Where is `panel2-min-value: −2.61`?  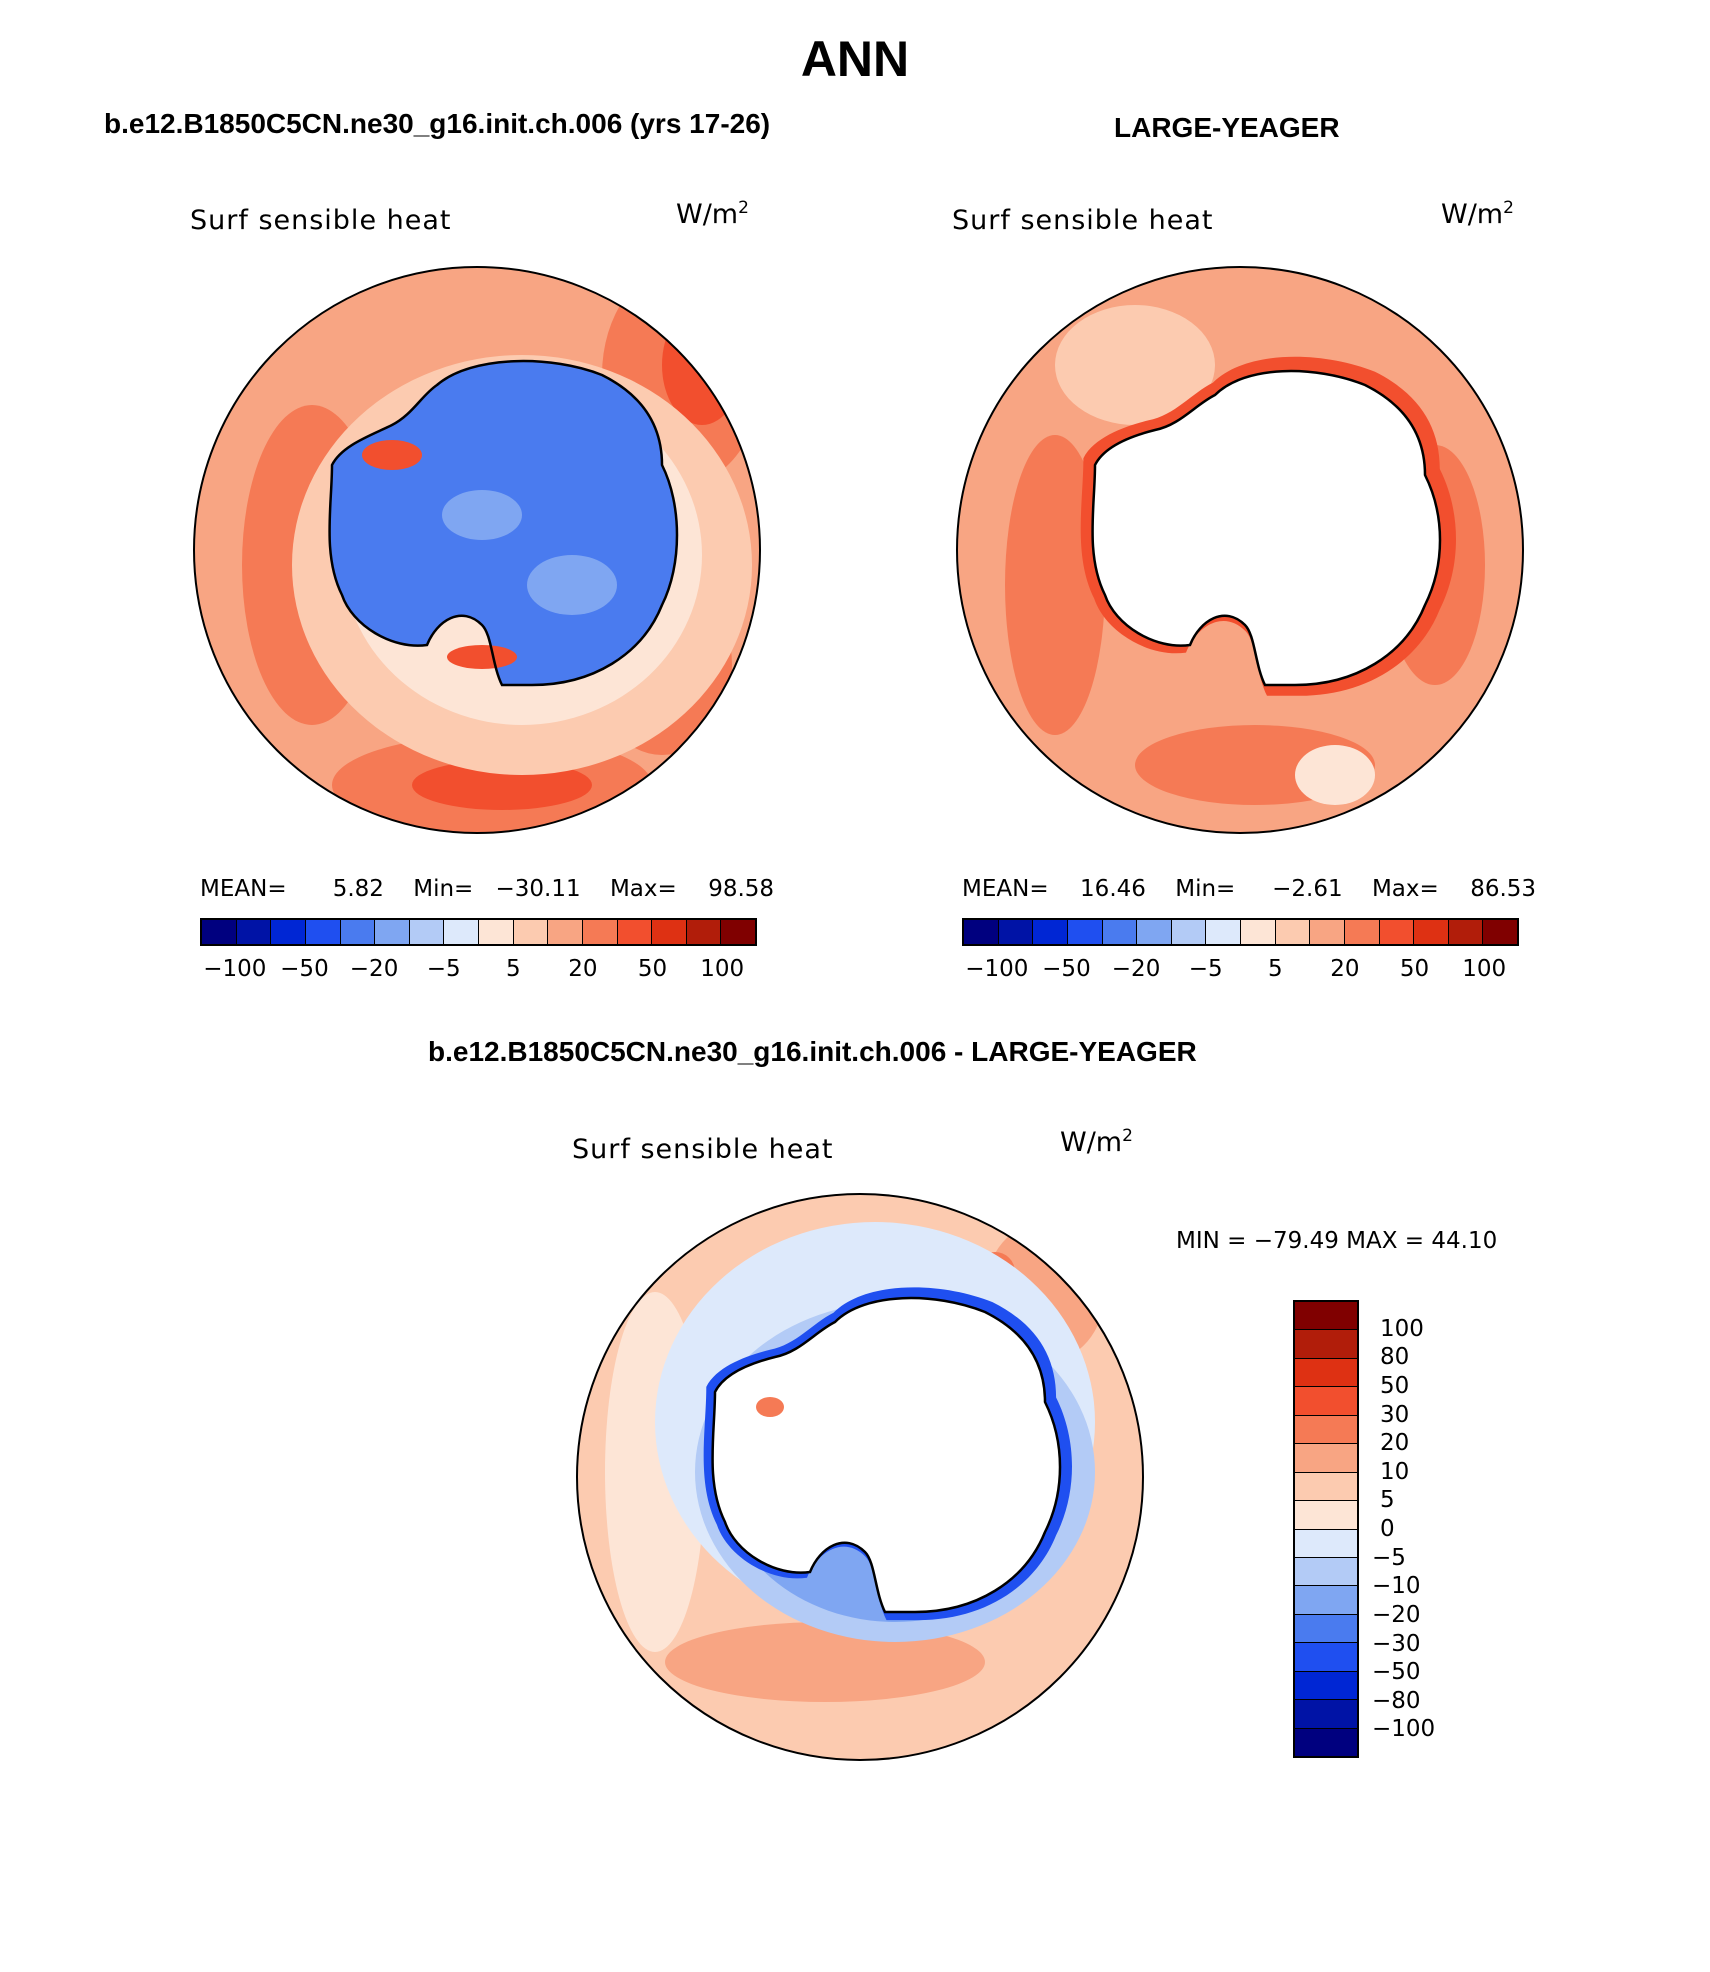
panel2-min-value: −2.61 is located at coordinates (1307, 889).